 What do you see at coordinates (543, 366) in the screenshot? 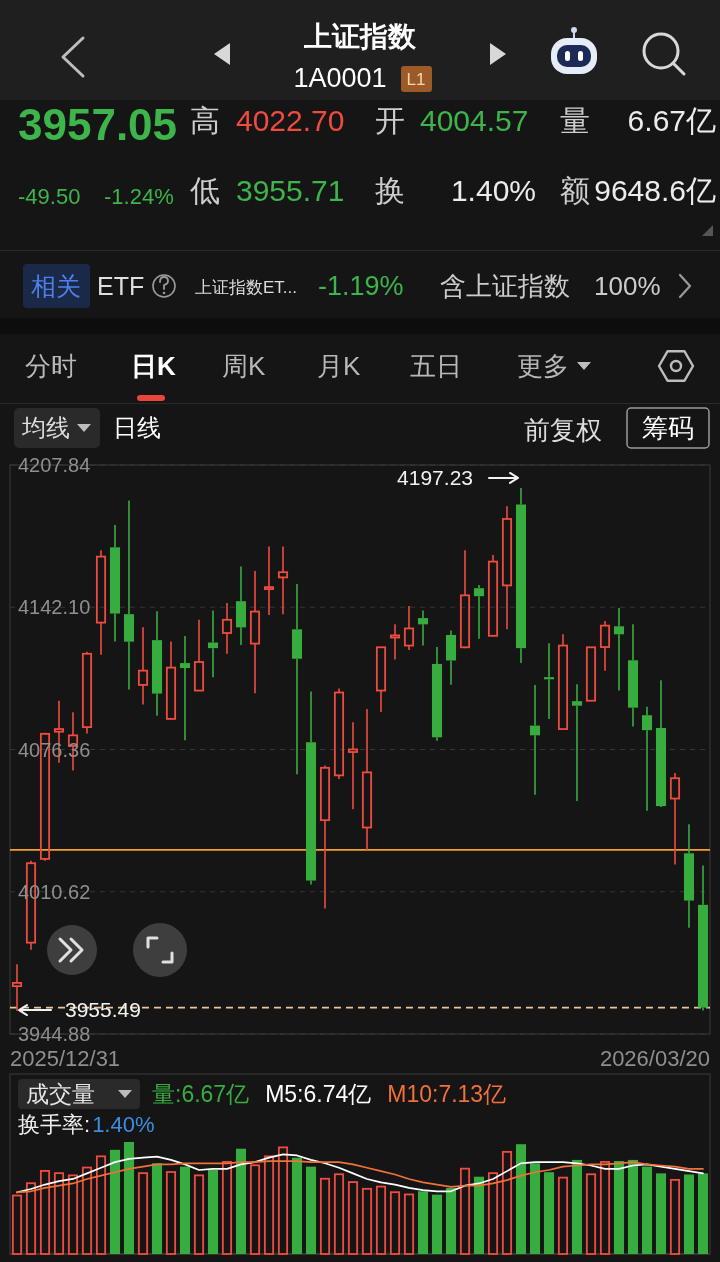
I see `text: 更多` at bounding box center [543, 366].